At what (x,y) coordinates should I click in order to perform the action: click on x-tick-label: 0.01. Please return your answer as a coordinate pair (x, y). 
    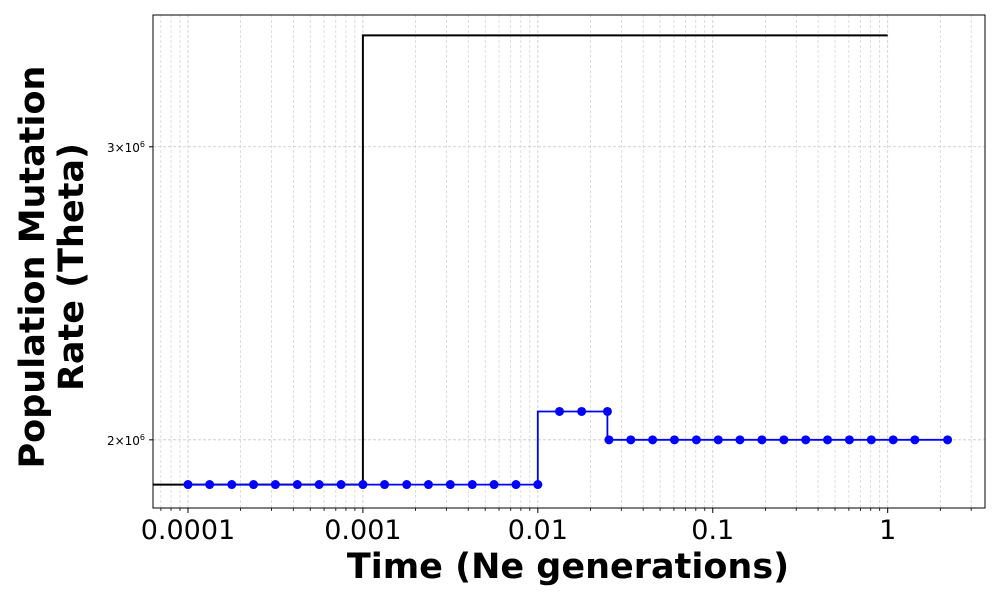
    Looking at the image, I should click on (538, 530).